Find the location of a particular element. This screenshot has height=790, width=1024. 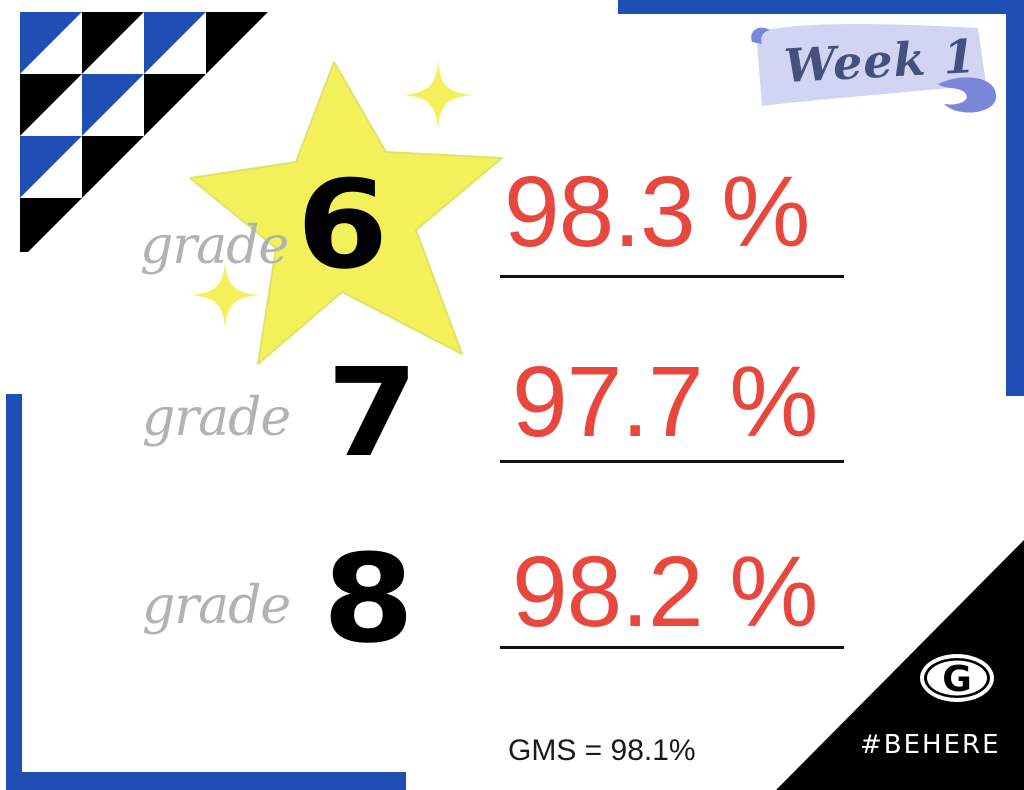

week-banner is located at coordinates (874, 68).